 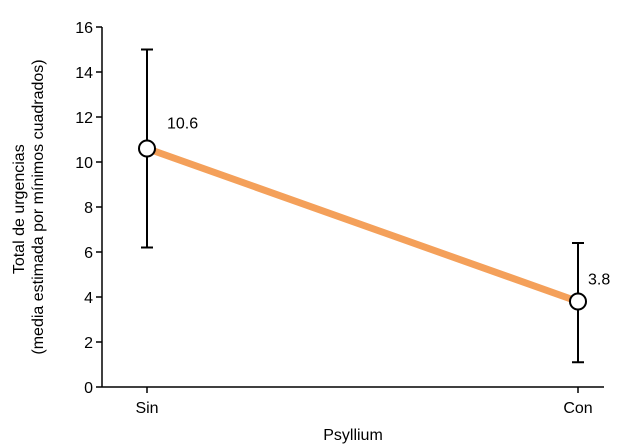 I want to click on data-label: 10.6, so click(x=182, y=124).